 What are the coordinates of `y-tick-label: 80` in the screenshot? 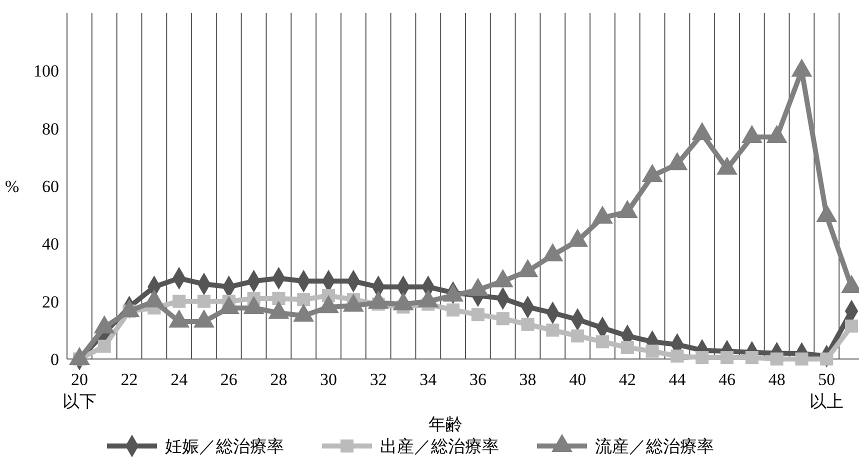 It's located at (50, 128).